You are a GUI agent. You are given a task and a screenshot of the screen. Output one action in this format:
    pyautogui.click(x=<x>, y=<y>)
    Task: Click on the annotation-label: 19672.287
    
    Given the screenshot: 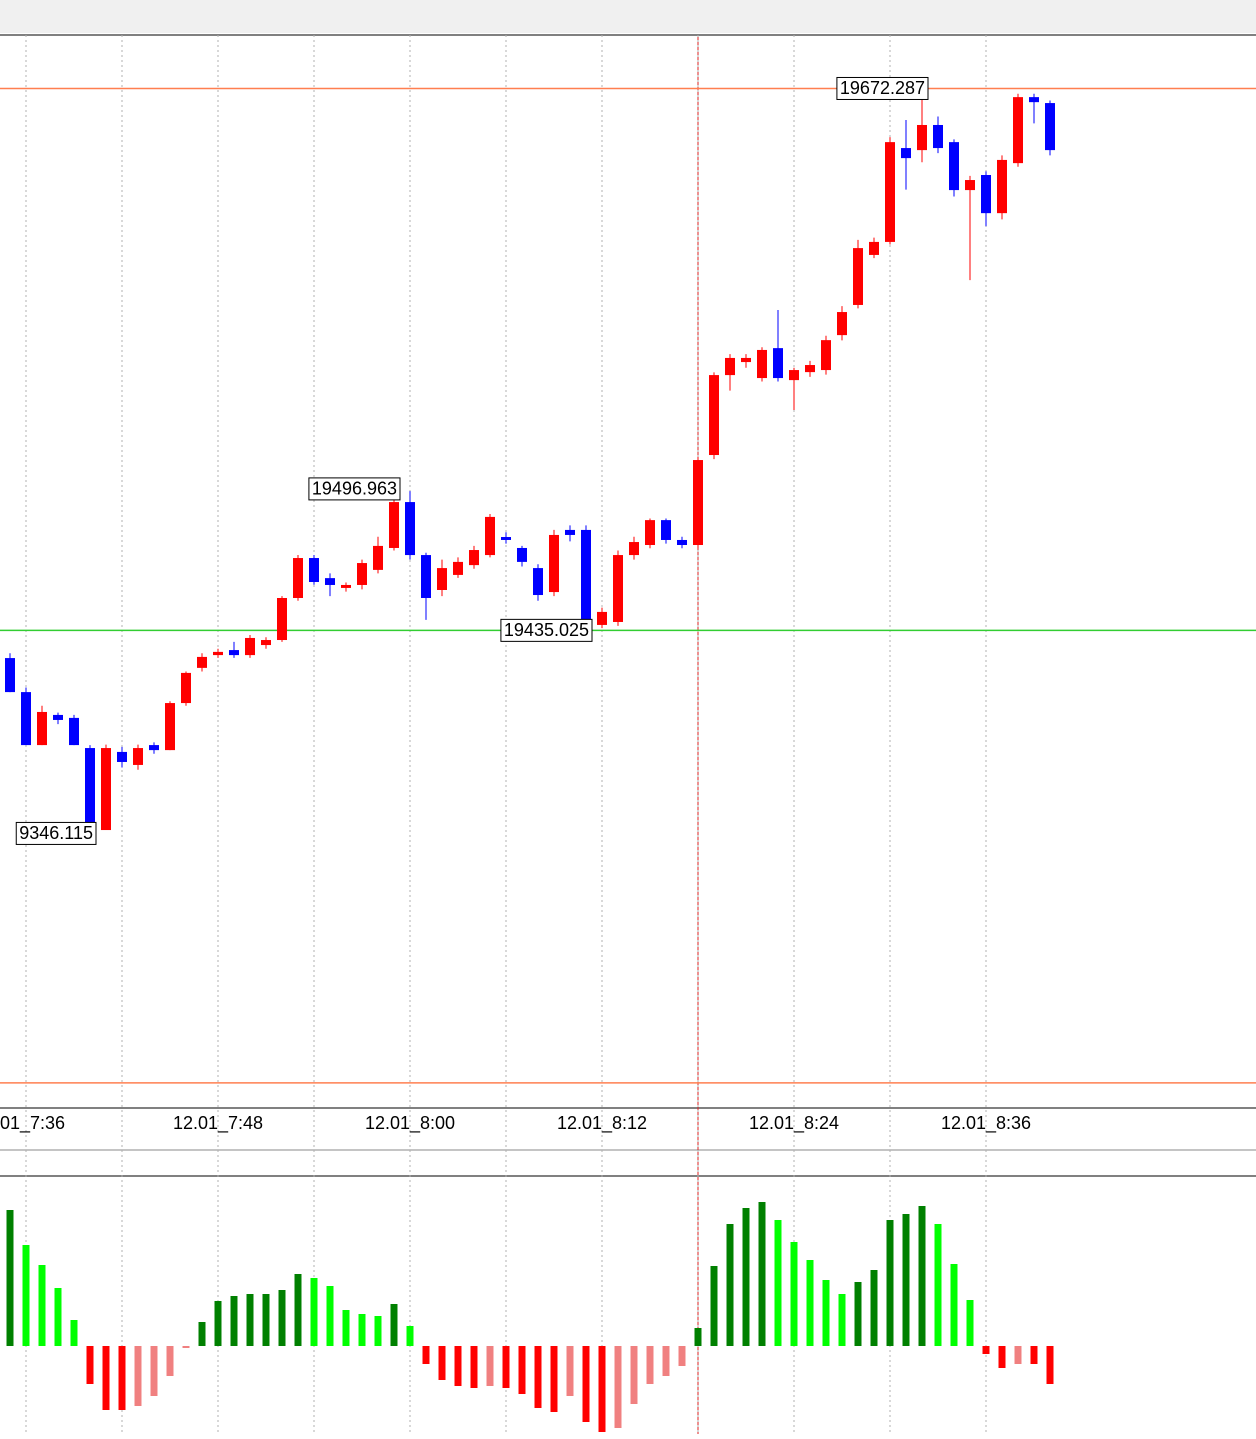 What is the action you would take?
    pyautogui.click(x=882, y=88)
    